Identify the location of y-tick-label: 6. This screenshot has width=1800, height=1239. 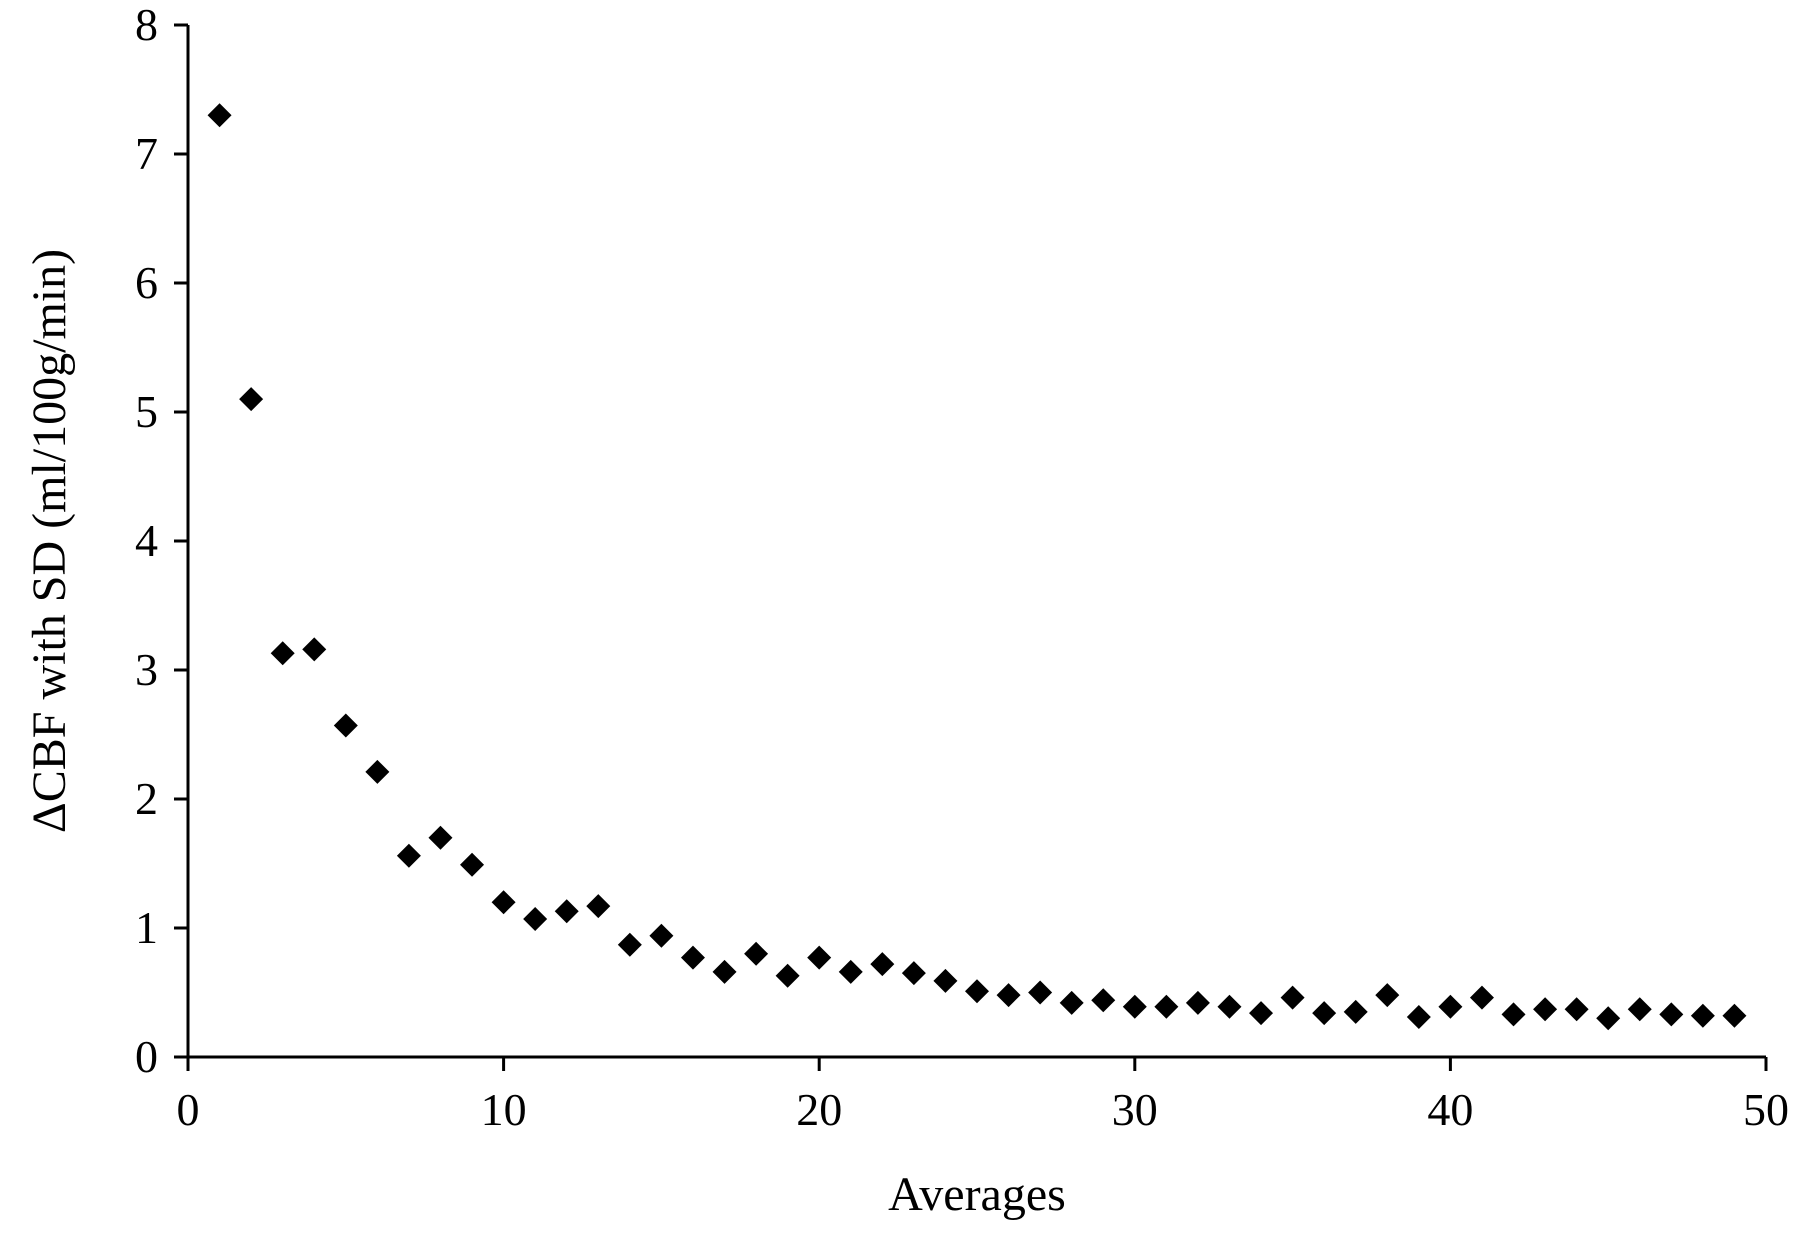
(146, 282).